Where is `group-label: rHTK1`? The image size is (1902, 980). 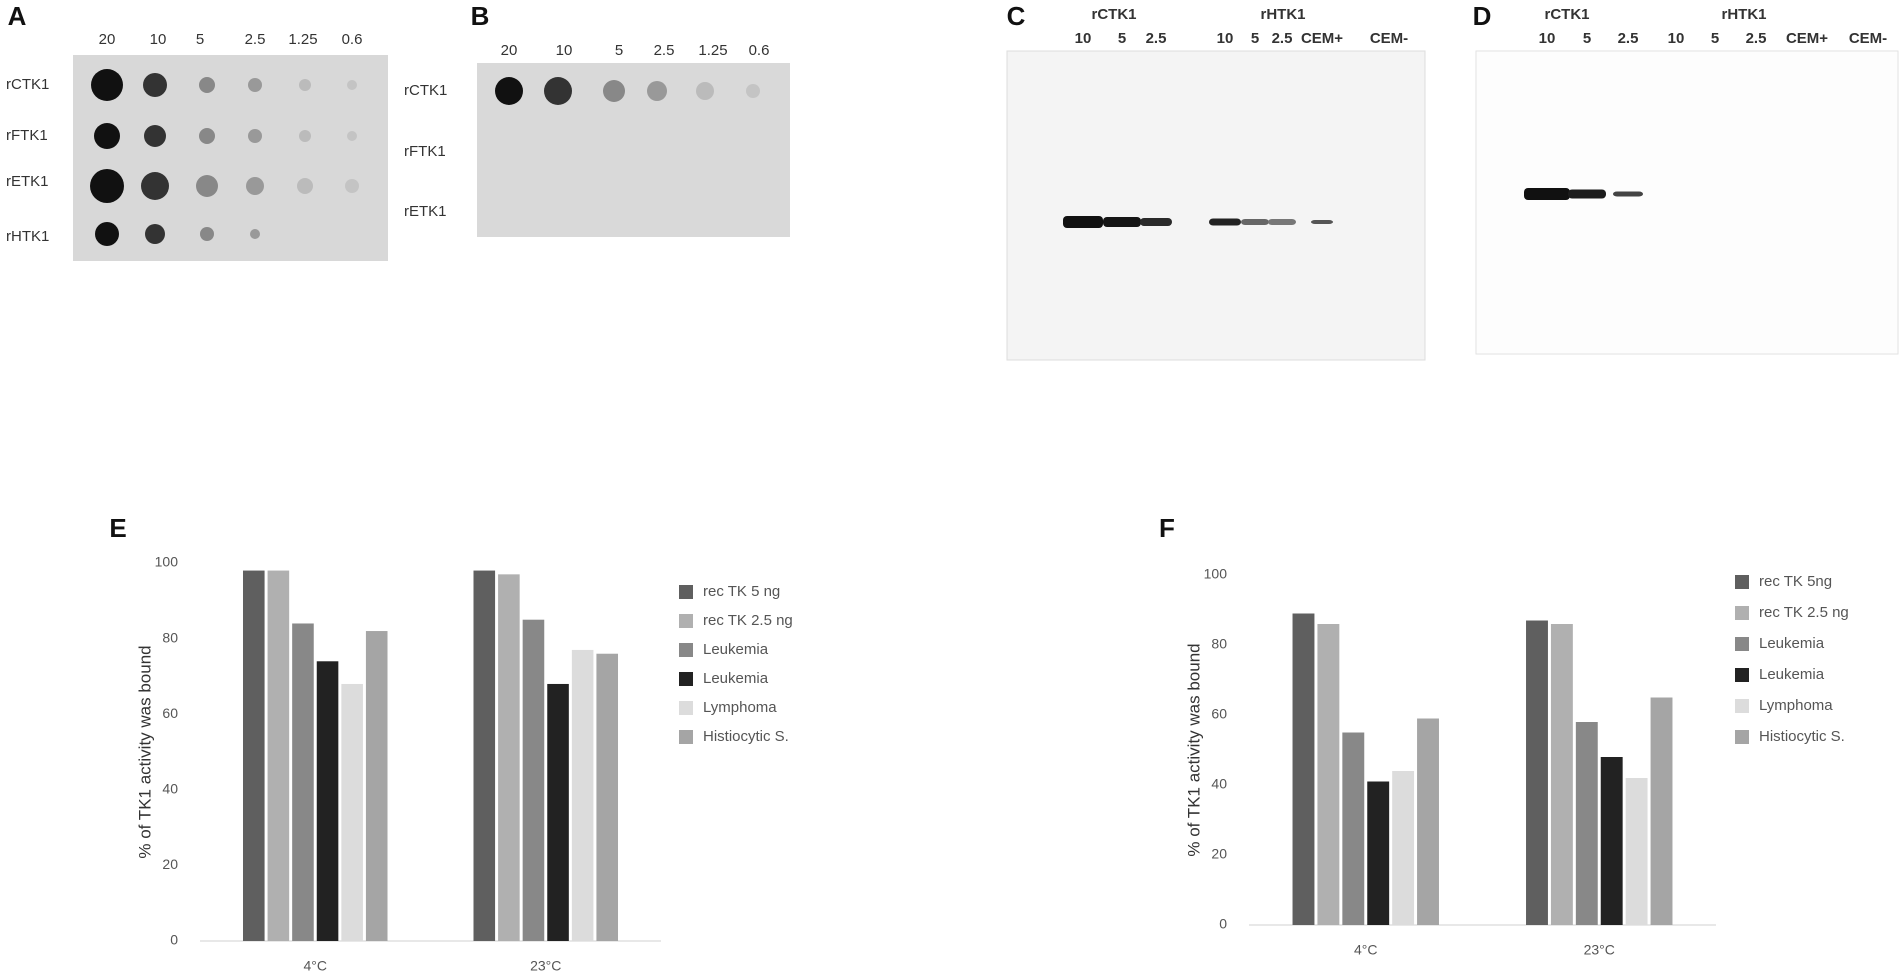
group-label: rHTK1 is located at coordinates (1282, 14).